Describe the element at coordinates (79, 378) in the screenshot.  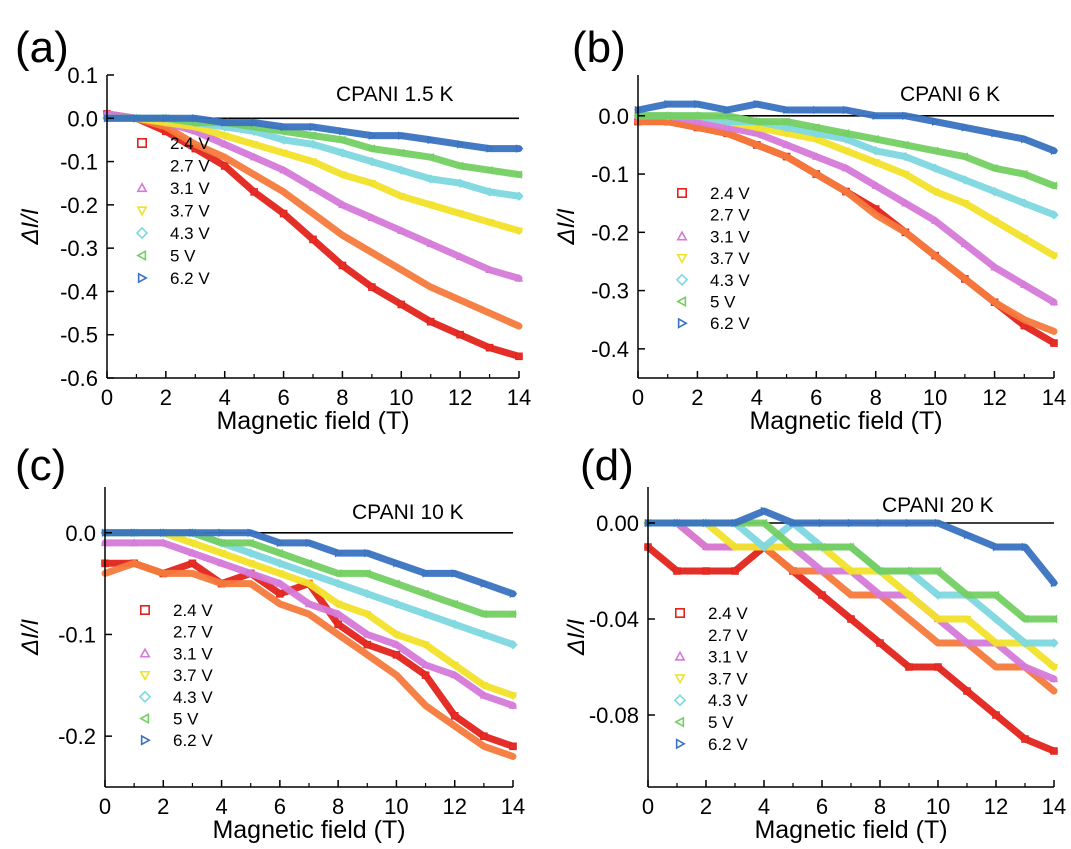
I see `y-tick-label: -0.6` at that location.